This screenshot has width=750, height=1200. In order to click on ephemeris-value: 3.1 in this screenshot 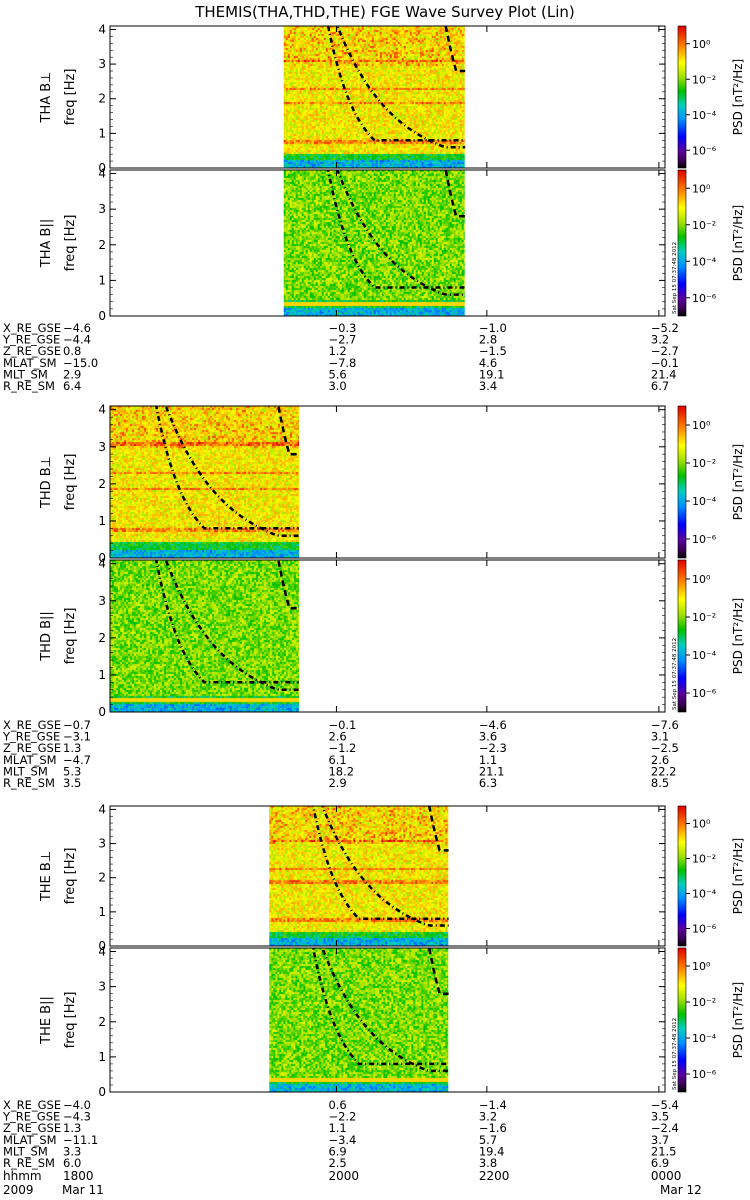, I will do `click(660, 737)`.